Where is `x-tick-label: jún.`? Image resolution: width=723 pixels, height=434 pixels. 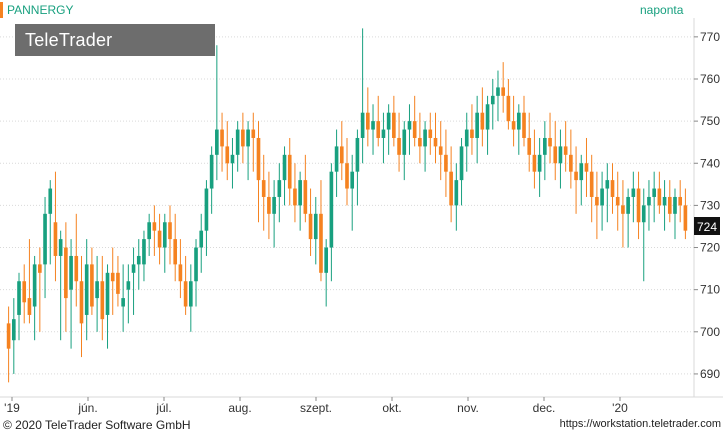 x-tick-label: jún. is located at coordinates (87, 408).